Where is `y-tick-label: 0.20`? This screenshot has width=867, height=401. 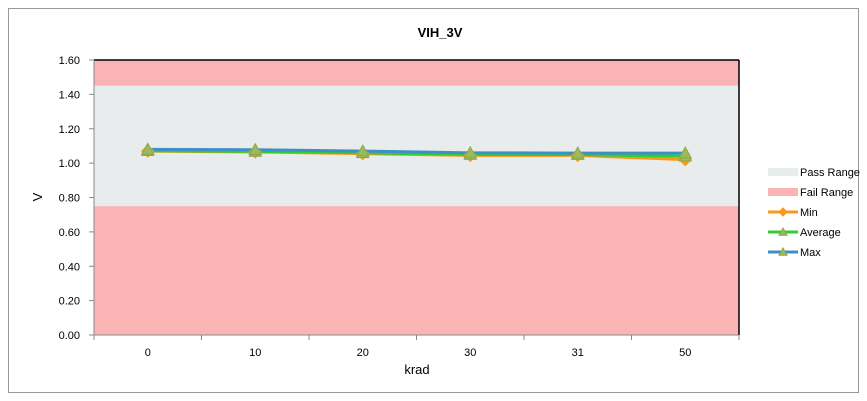 y-tick-label: 0.20 is located at coordinates (69, 302).